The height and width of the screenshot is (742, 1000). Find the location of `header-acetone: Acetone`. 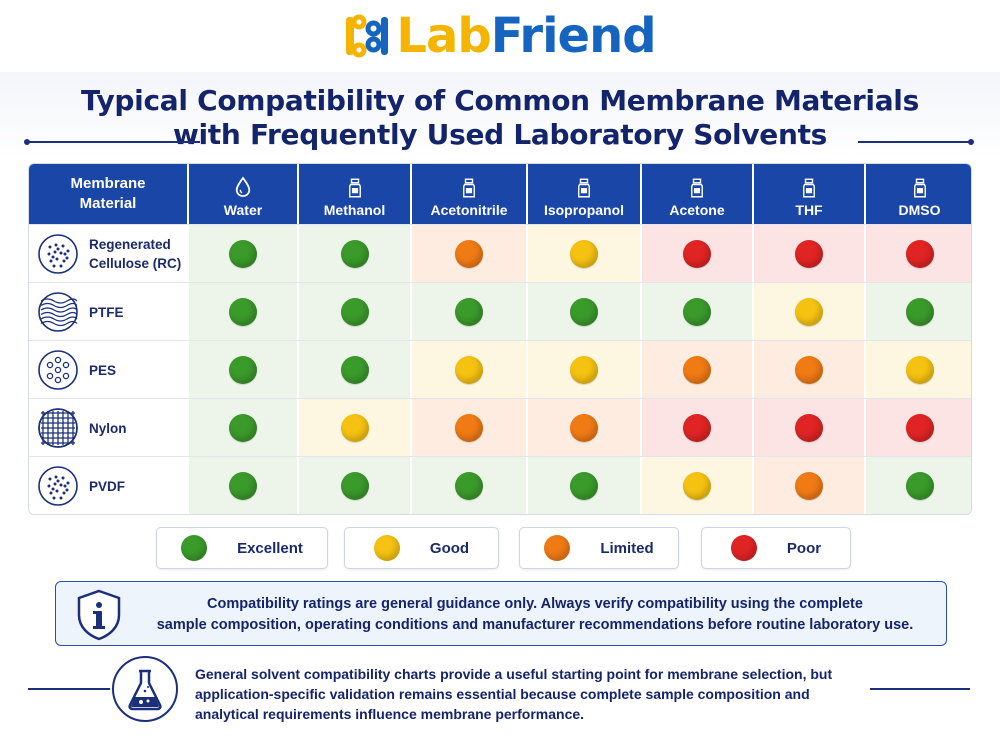

header-acetone: Acetone is located at coordinates (696, 194).